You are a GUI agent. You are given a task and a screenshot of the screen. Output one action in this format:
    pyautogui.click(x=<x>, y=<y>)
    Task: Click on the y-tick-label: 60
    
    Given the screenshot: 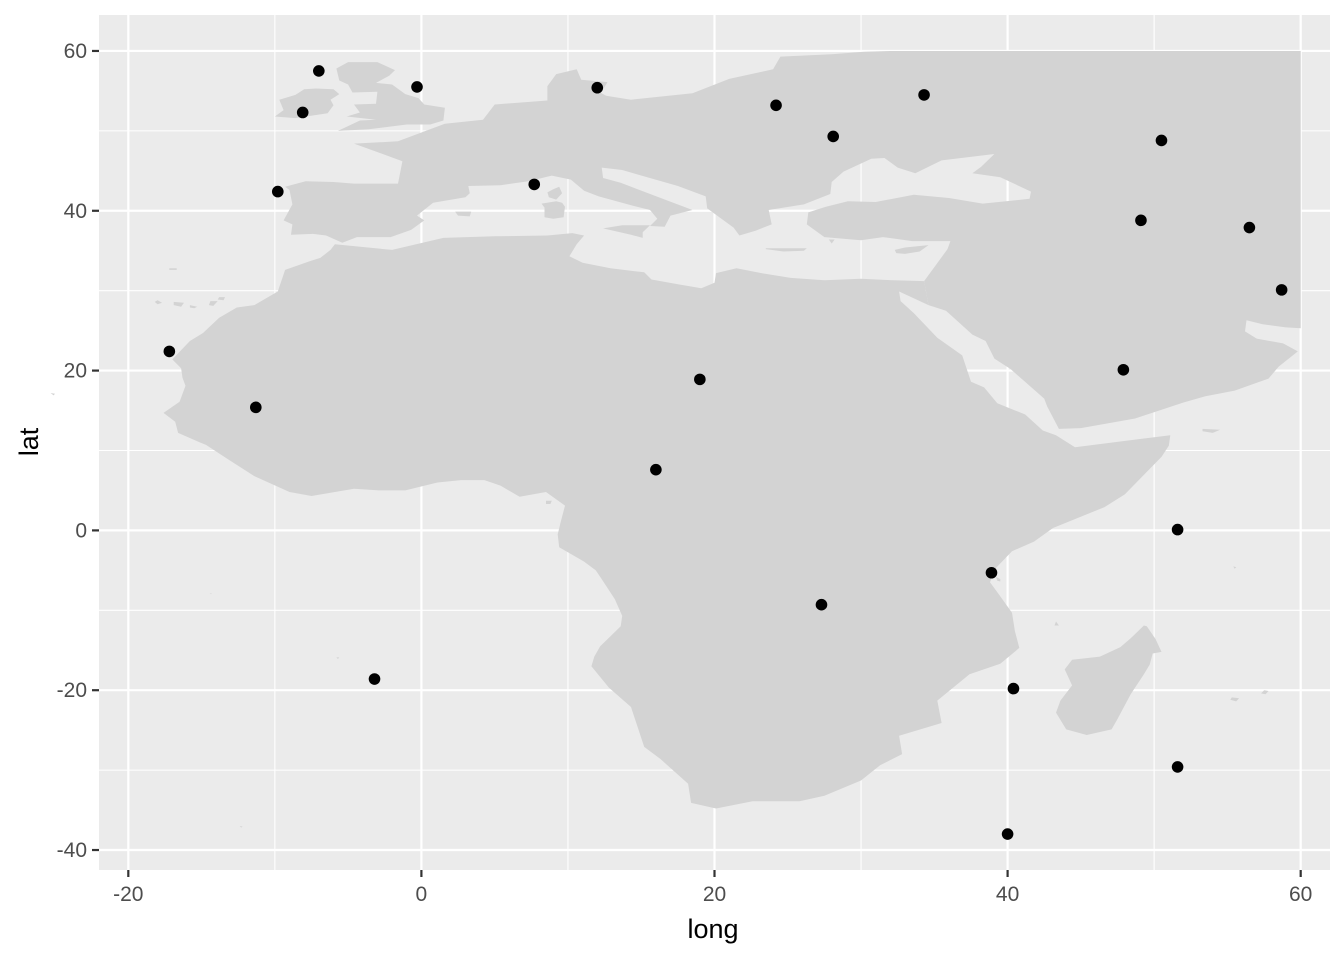 What is the action you would take?
    pyautogui.click(x=75, y=51)
    